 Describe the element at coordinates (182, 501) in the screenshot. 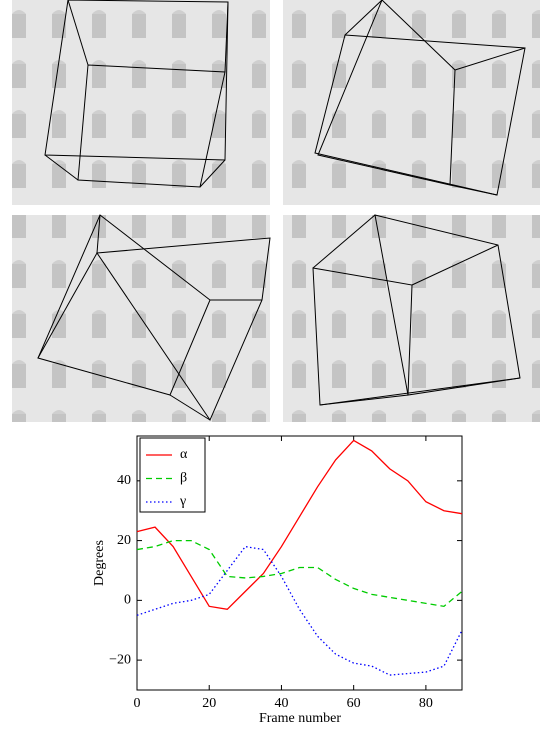

I see `legend-label: γ` at that location.